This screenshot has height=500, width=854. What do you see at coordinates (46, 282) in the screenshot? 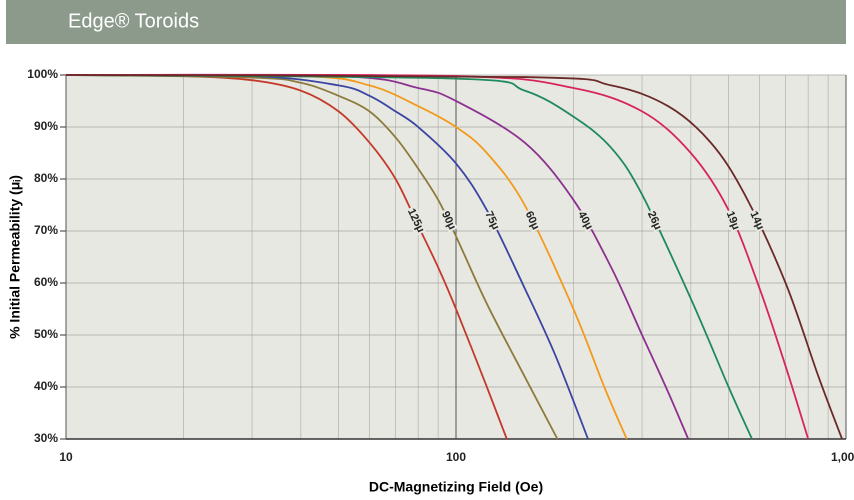
I see `y-tick-label: 60%` at bounding box center [46, 282].